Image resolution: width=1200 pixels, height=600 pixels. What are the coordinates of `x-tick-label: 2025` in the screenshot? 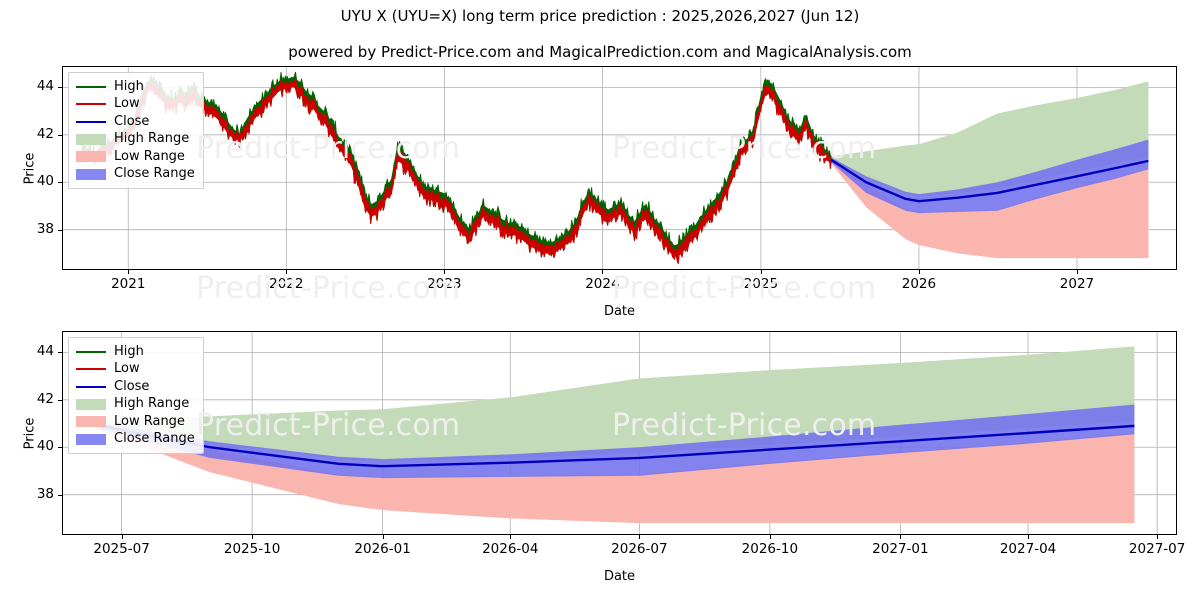 It's located at (761, 284).